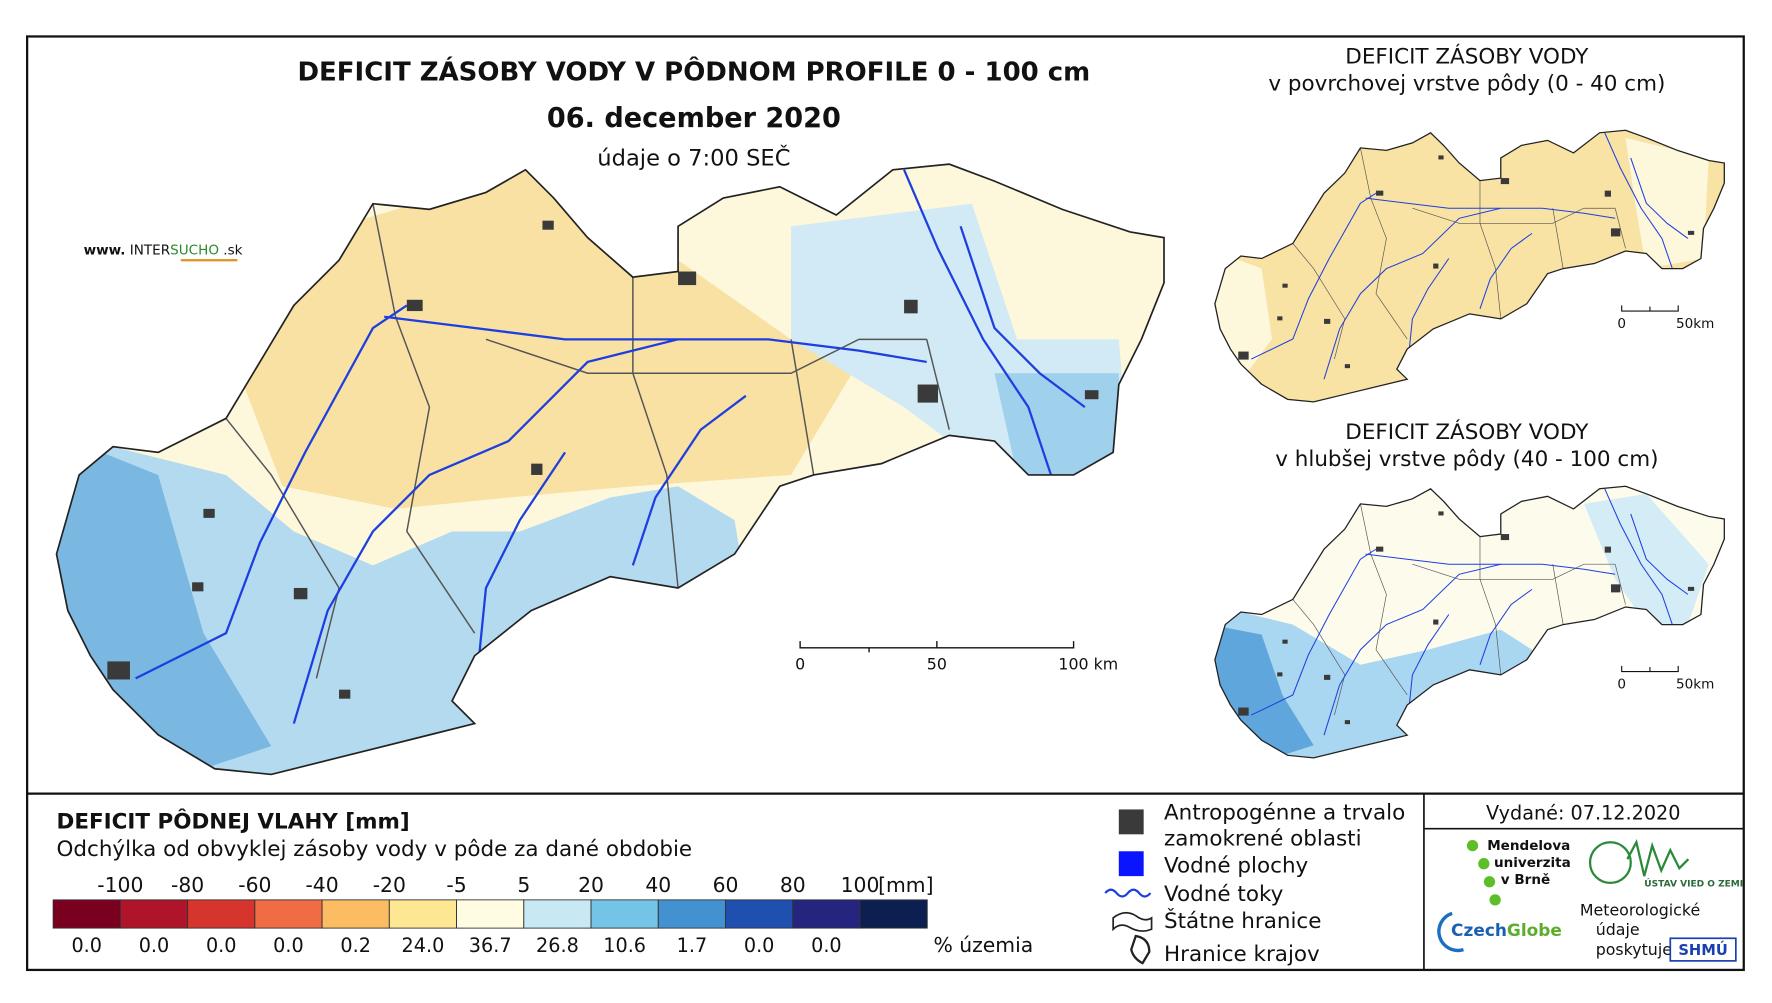  What do you see at coordinates (983, 945) in the screenshot?
I see `share-label: % územia` at bounding box center [983, 945].